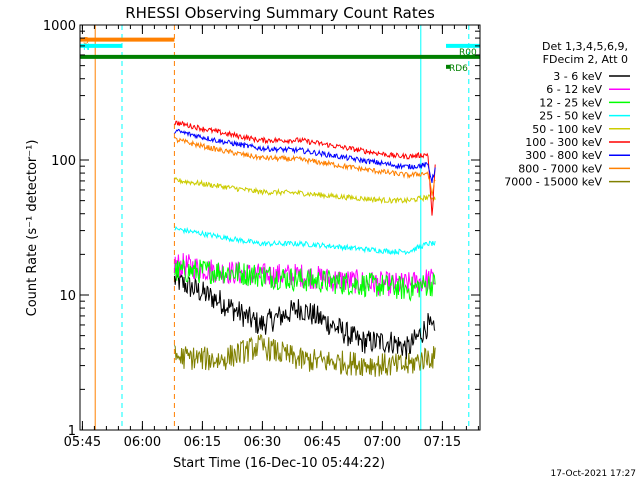  I want to click on y-tick-label-0: 1, so click(72, 431).